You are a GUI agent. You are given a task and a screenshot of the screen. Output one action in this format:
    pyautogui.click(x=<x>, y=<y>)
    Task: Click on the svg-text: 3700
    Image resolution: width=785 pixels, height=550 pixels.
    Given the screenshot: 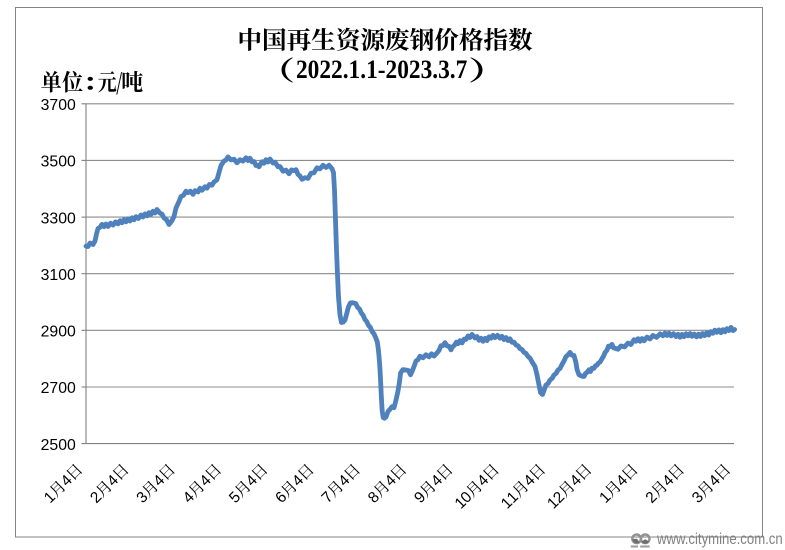 What is the action you would take?
    pyautogui.click(x=58, y=105)
    